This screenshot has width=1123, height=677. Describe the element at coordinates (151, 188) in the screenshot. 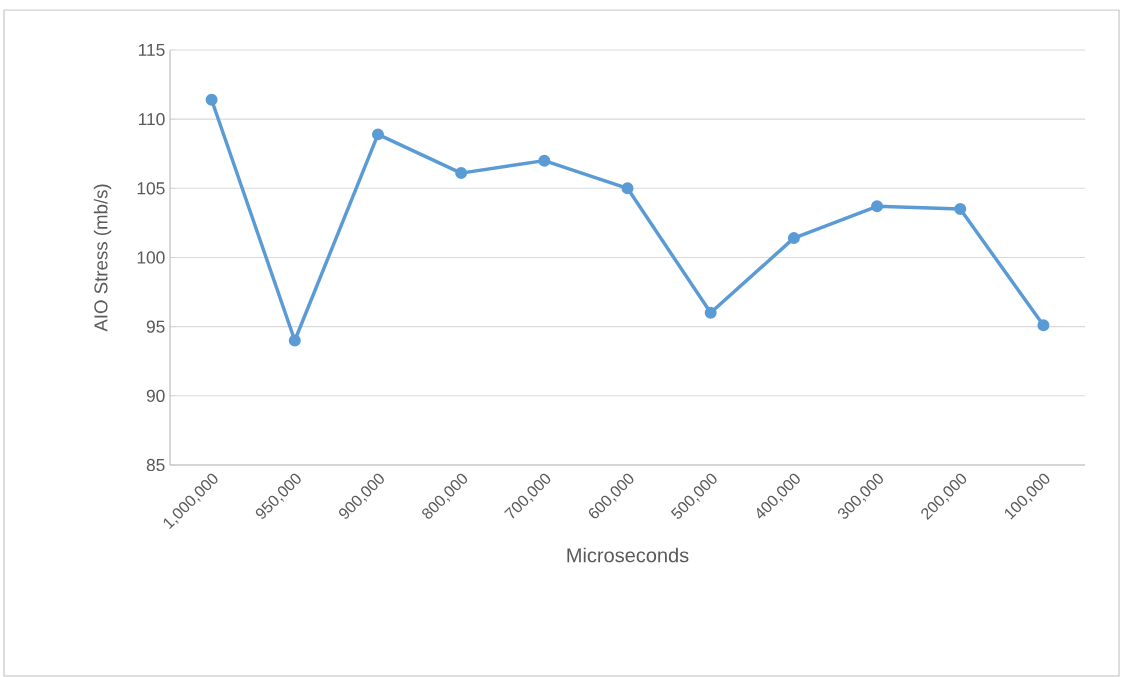

I see `y-tick-label: 105` at that location.